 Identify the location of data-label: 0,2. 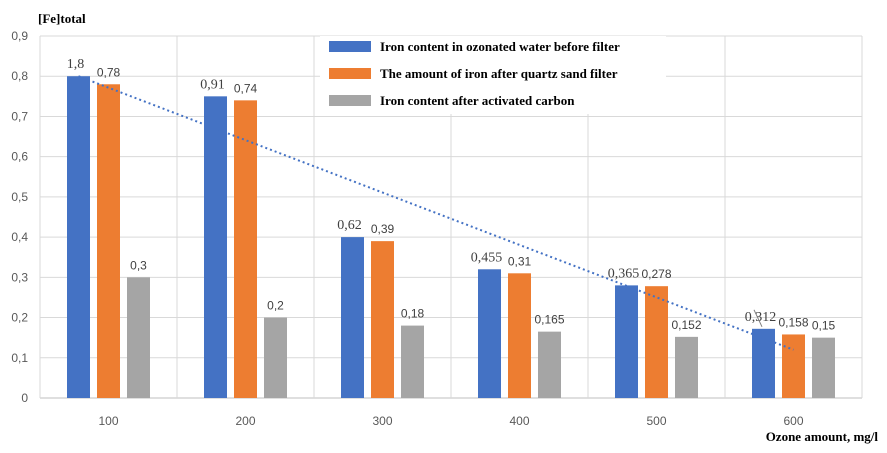
(275, 306).